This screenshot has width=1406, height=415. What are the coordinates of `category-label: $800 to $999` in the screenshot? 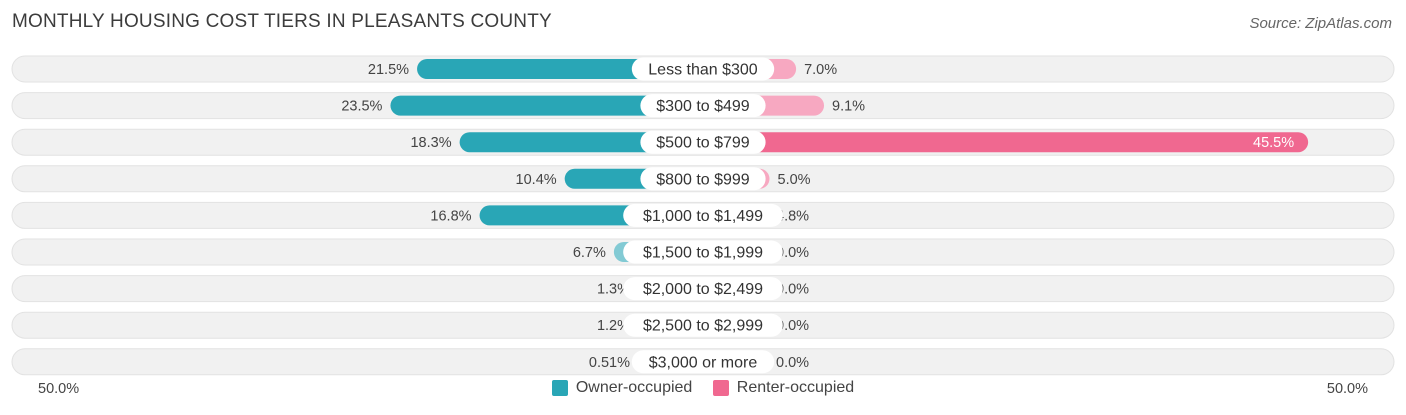 It's located at (703, 179).